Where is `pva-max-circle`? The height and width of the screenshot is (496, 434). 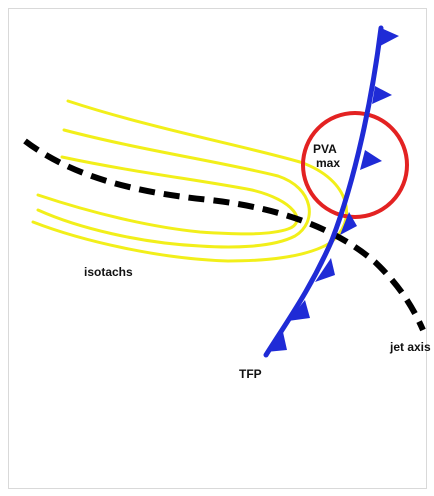 pva-max-circle is located at coordinates (355, 165).